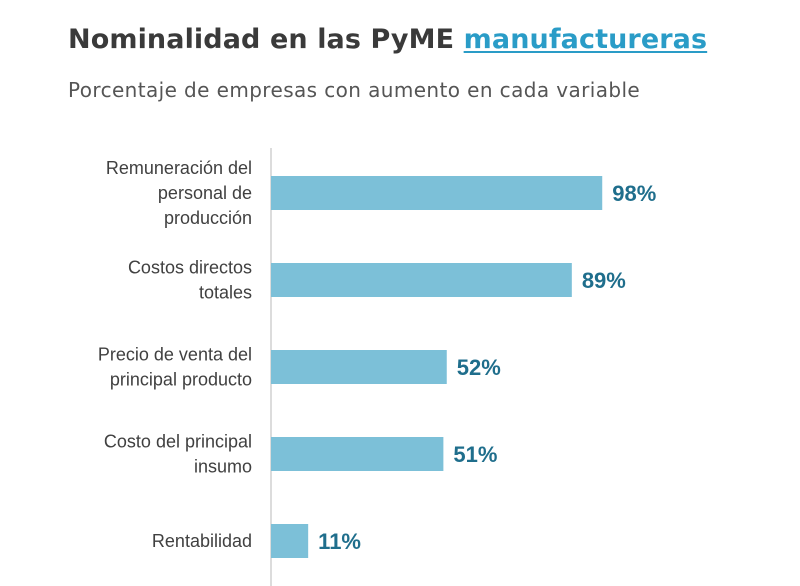 This screenshot has width=800, height=586. What do you see at coordinates (179, 168) in the screenshot?
I see `category-label-line: Remuneración del` at bounding box center [179, 168].